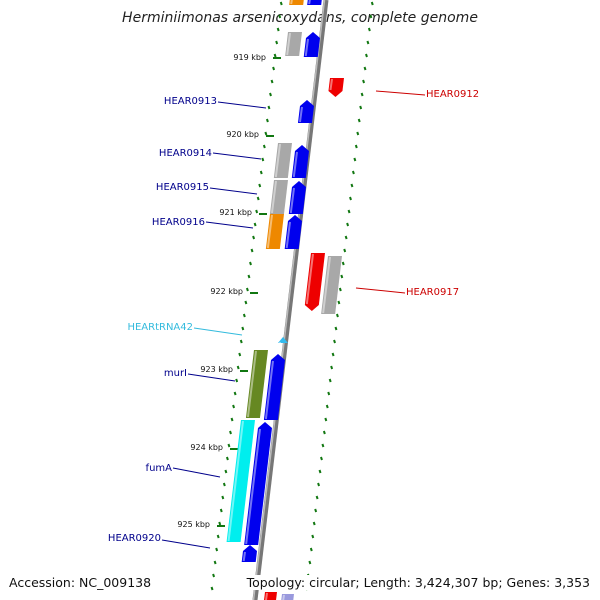 The height and width of the screenshot is (600, 600). Describe the element at coordinates (283, 340) in the screenshot. I see `trna-hear-trna42` at that location.